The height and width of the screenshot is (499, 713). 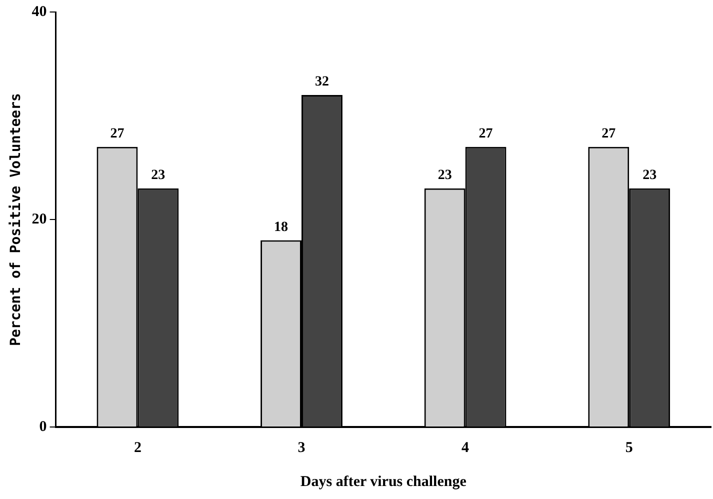 What do you see at coordinates (302, 448) in the screenshot?
I see `x-tick-label: 3` at bounding box center [302, 448].